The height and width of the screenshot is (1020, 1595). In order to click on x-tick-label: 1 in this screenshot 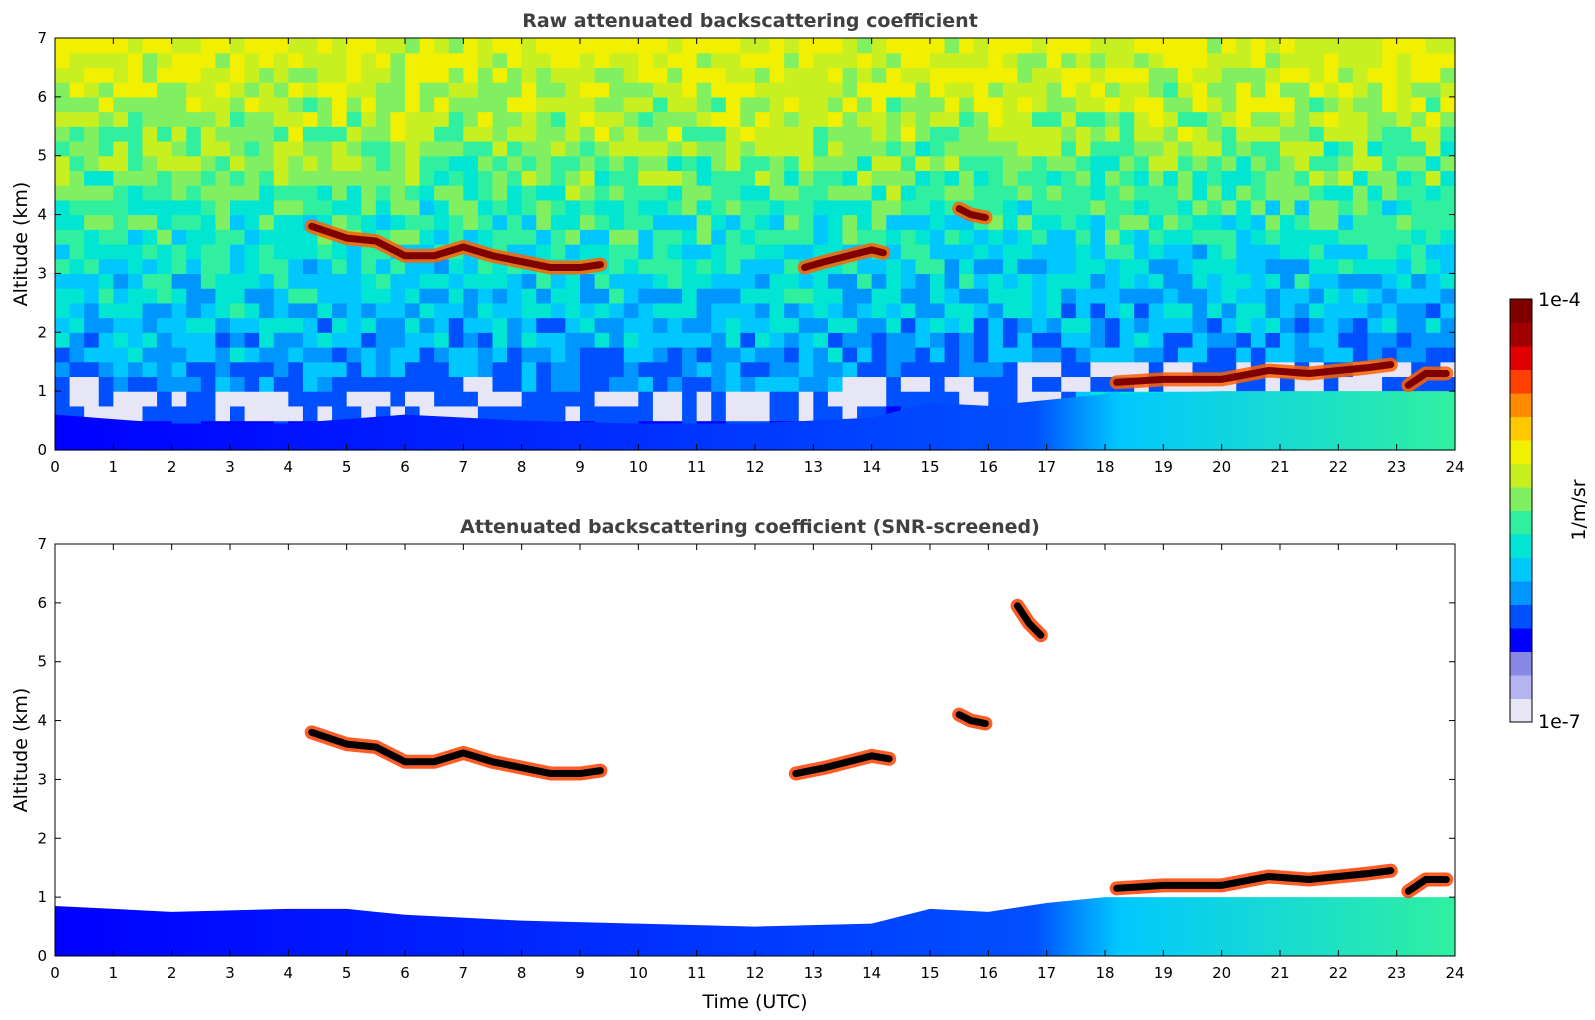, I will do `click(114, 973)`.